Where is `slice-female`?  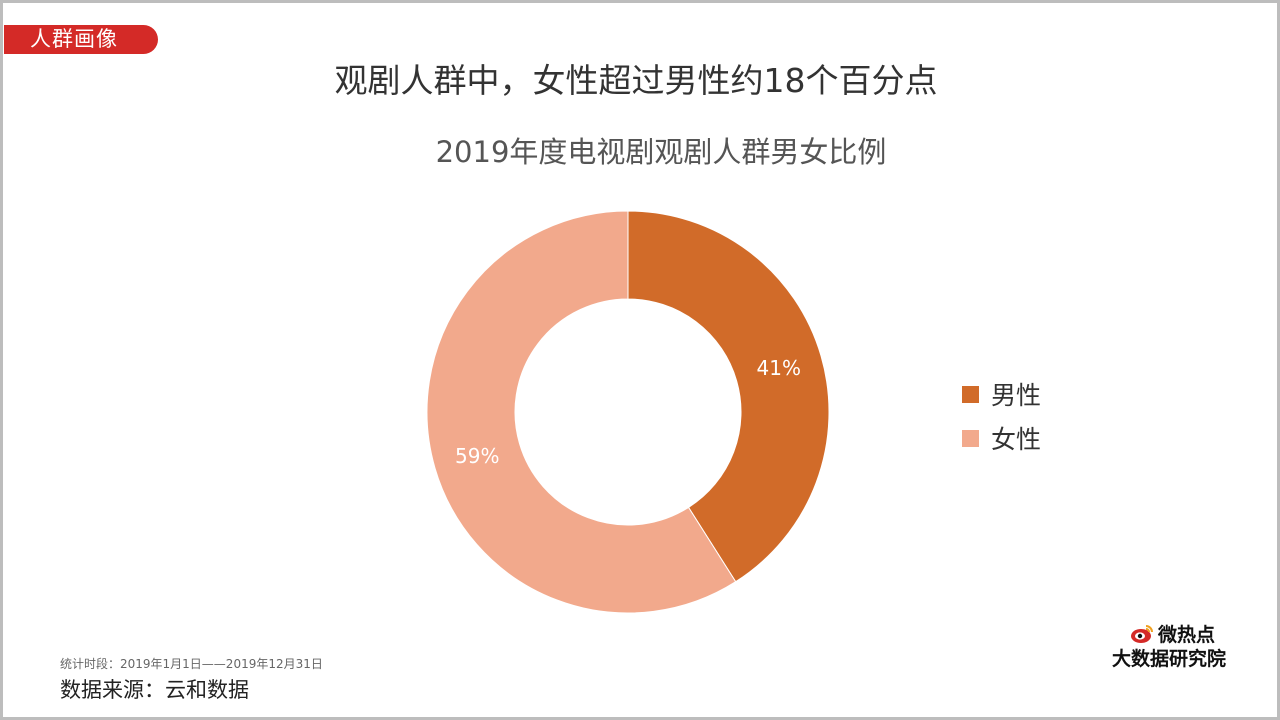 slice-female is located at coordinates (581, 412).